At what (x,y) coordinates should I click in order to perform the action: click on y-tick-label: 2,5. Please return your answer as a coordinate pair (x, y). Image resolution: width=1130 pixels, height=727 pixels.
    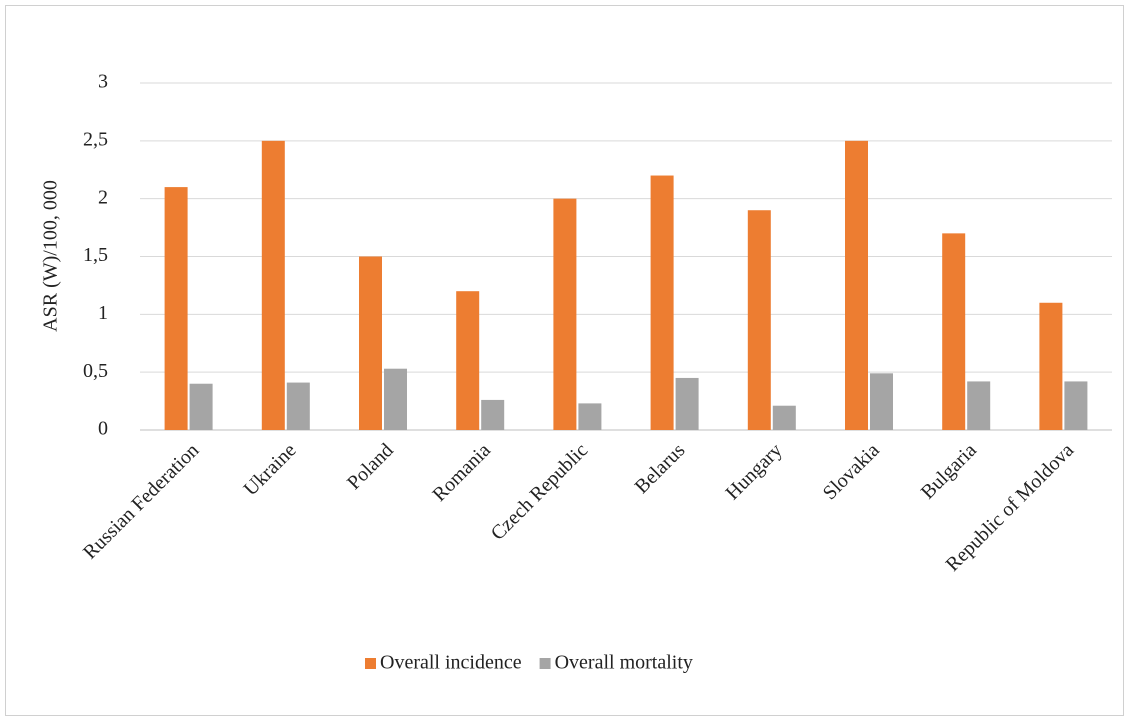
    Looking at the image, I should click on (95, 139).